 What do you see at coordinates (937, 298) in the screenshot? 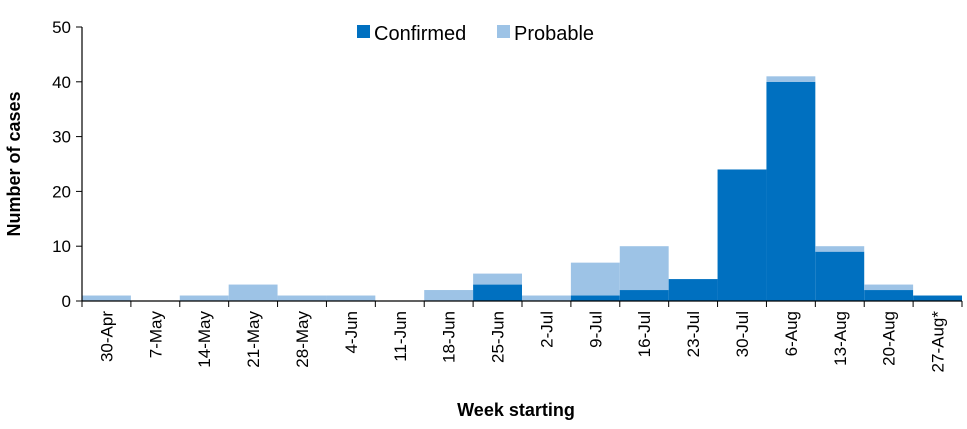
I see `bar-confirmed-27aug` at bounding box center [937, 298].